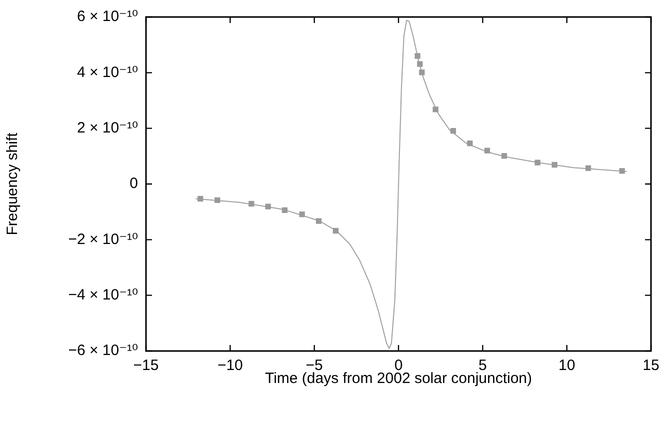 This screenshot has height=422, width=669. Describe the element at coordinates (13, 184) in the screenshot. I see `y-axis-title: Frequency shift` at that location.